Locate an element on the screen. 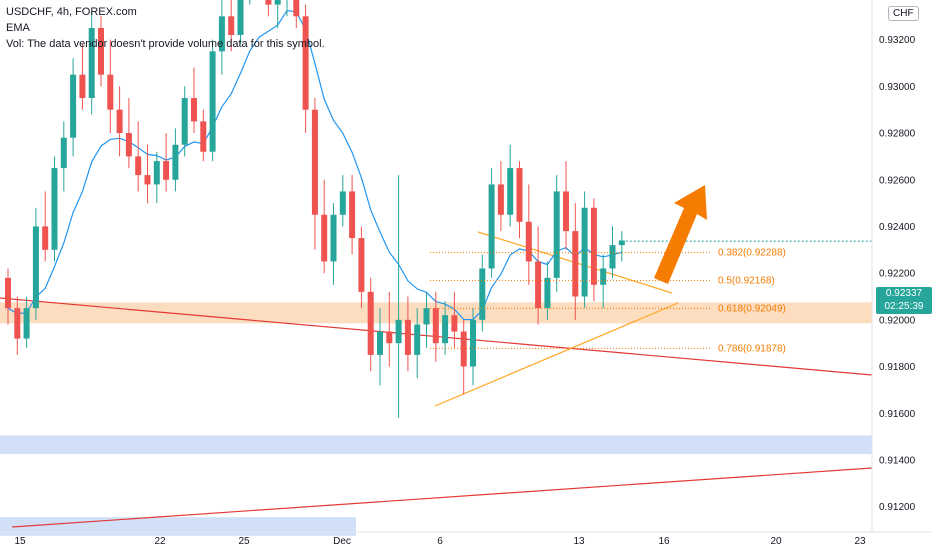 The height and width of the screenshot is (555, 932). time-tick-label: 25 is located at coordinates (244, 541).